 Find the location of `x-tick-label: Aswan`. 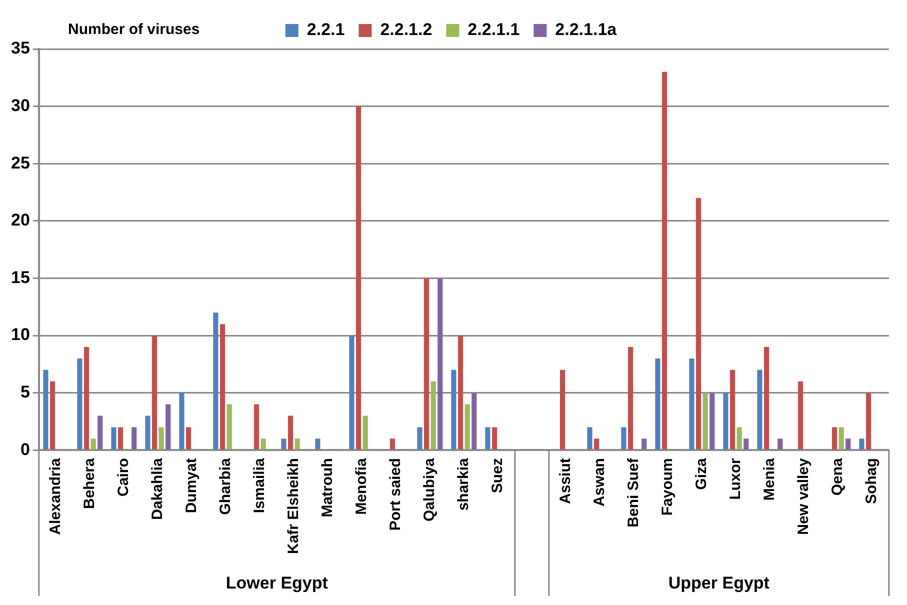

x-tick-label: Aswan is located at coordinates (599, 482).